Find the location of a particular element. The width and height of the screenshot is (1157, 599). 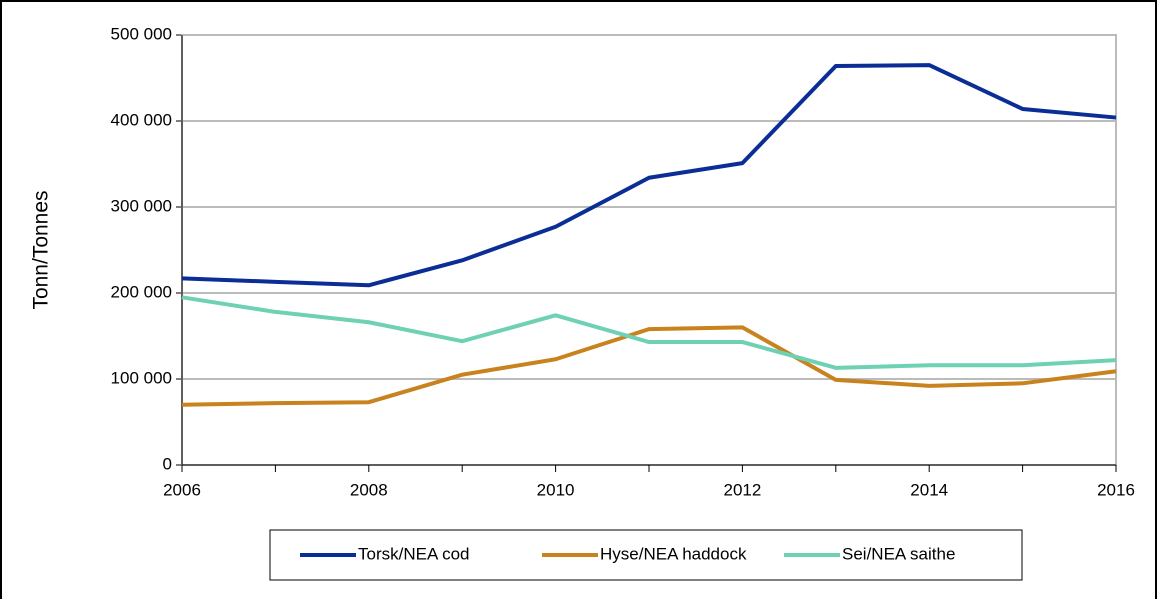

y-tick-label: 100 000 is located at coordinates (141, 377).